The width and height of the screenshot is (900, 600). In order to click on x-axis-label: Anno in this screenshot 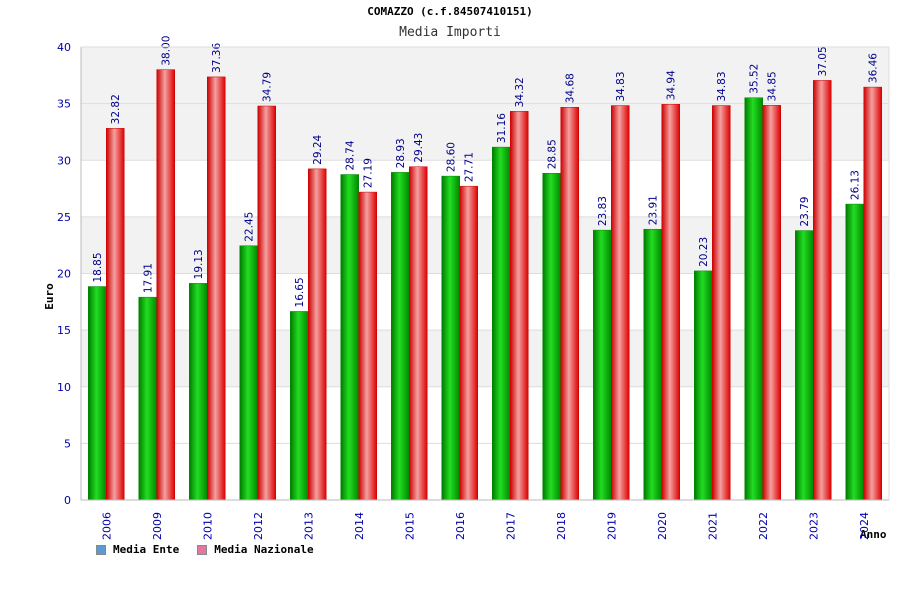, I will do `click(873, 534)`.